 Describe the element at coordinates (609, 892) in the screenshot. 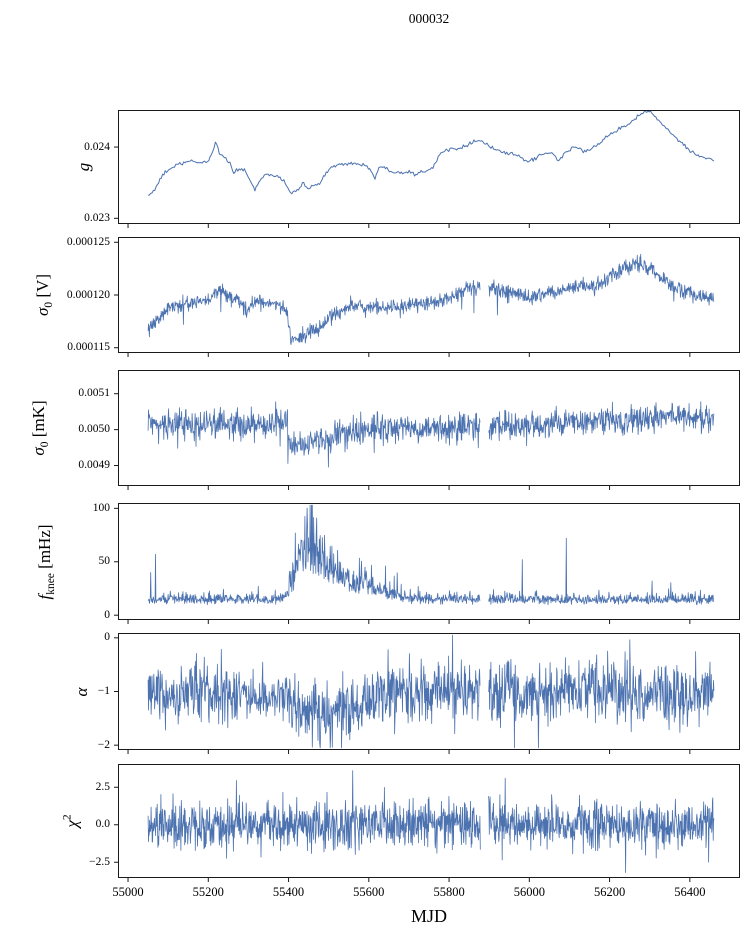

I see `x-tick-label: 56200` at that location.